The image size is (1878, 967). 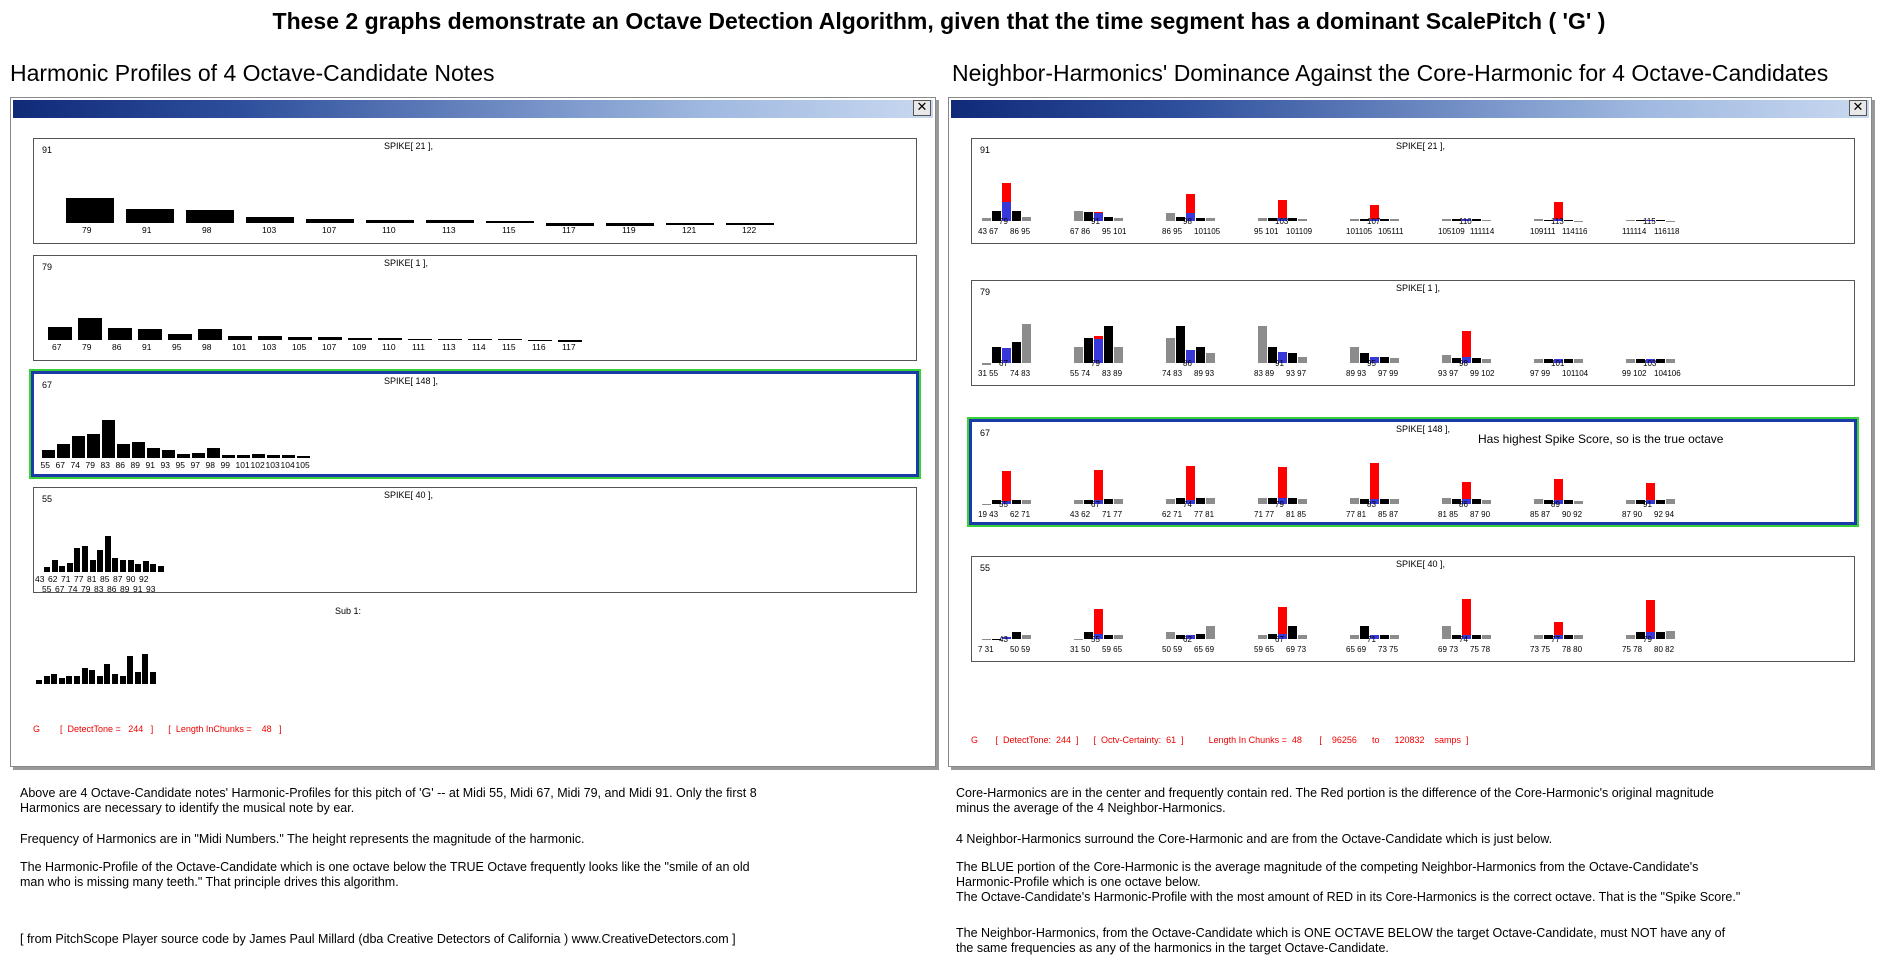 I want to click on neighbor-right-label: 105111, so click(x=1391, y=231).